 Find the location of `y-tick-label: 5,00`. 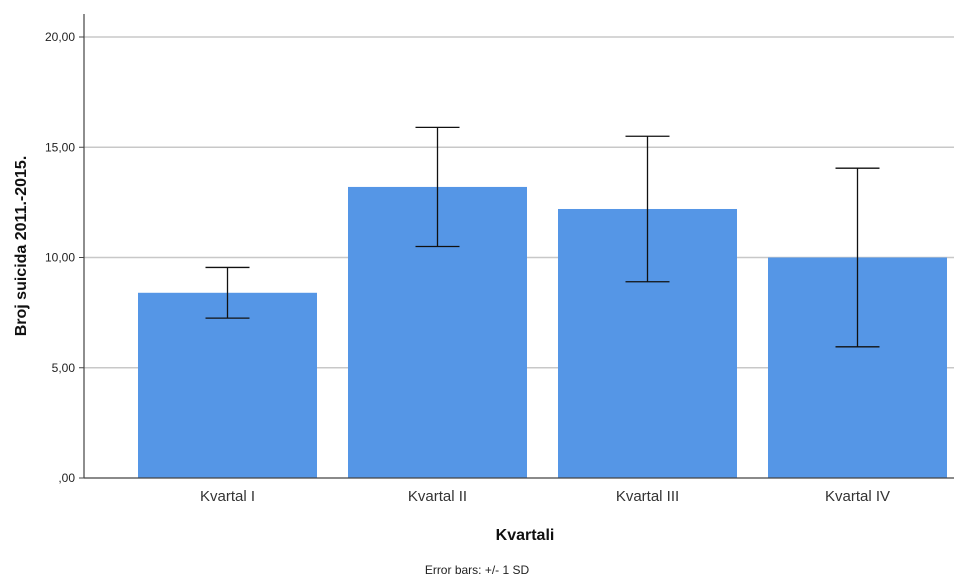

y-tick-label: 5,00 is located at coordinates (64, 368).